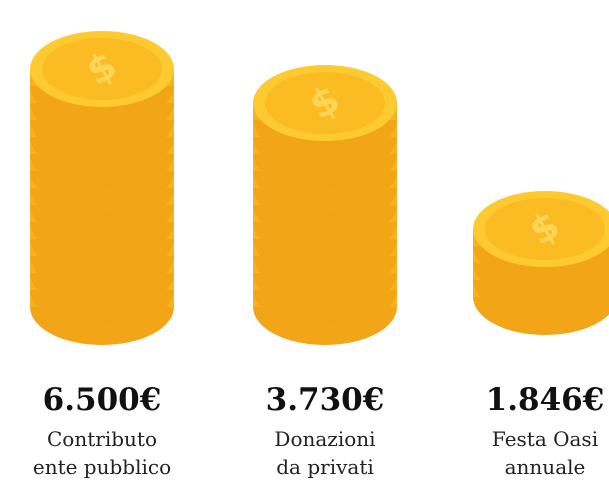 The width and height of the screenshot is (609, 482). What do you see at coordinates (545, 400) in the screenshot?
I see `amount: 1.846€` at bounding box center [545, 400].